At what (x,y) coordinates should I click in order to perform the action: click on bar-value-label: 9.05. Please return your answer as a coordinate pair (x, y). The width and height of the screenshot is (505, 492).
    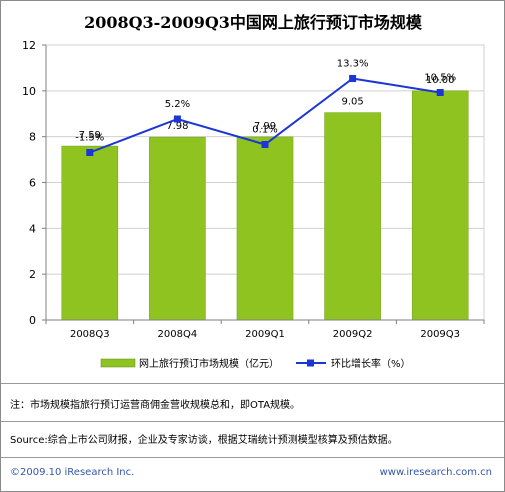
    Looking at the image, I should click on (352, 102).